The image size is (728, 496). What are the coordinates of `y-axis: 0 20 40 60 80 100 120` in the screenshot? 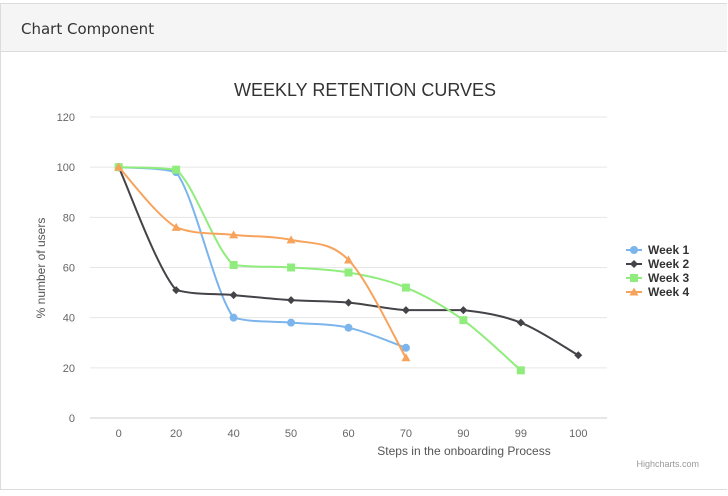 It's located at (66, 268).